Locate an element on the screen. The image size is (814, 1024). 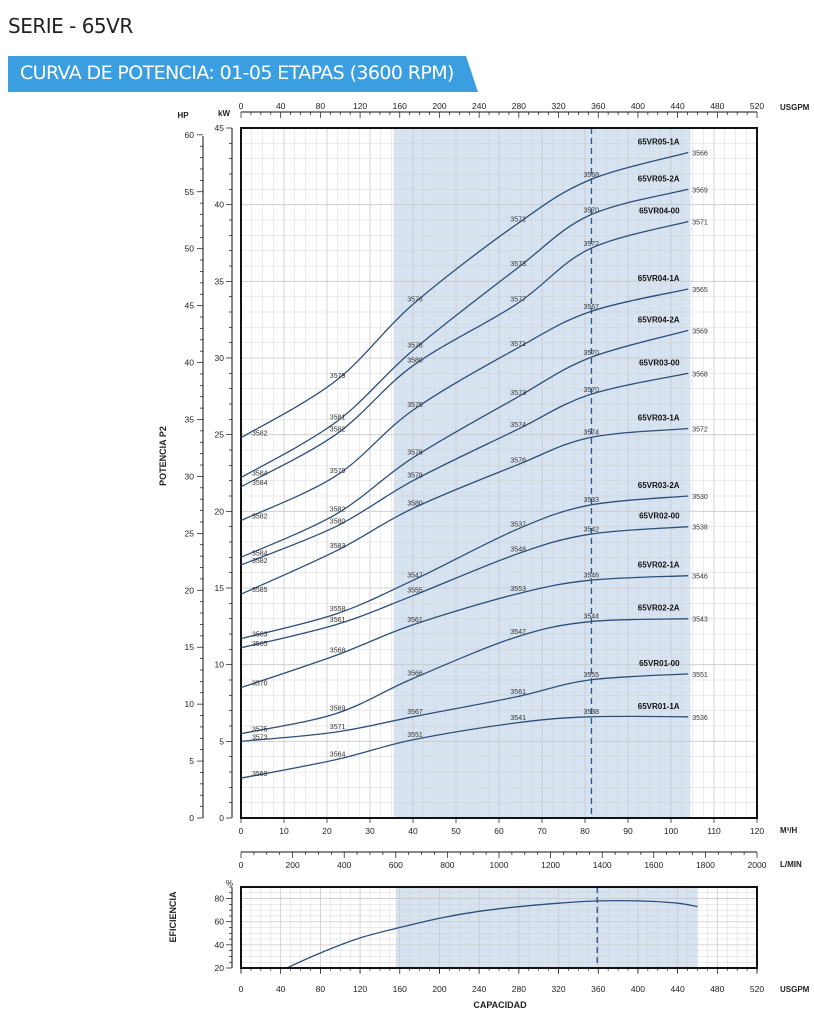
model-label: 65VR04-1A is located at coordinates (659, 278).